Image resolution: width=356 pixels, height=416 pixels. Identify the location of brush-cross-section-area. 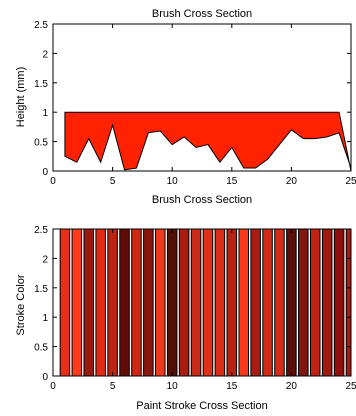
(208, 141).